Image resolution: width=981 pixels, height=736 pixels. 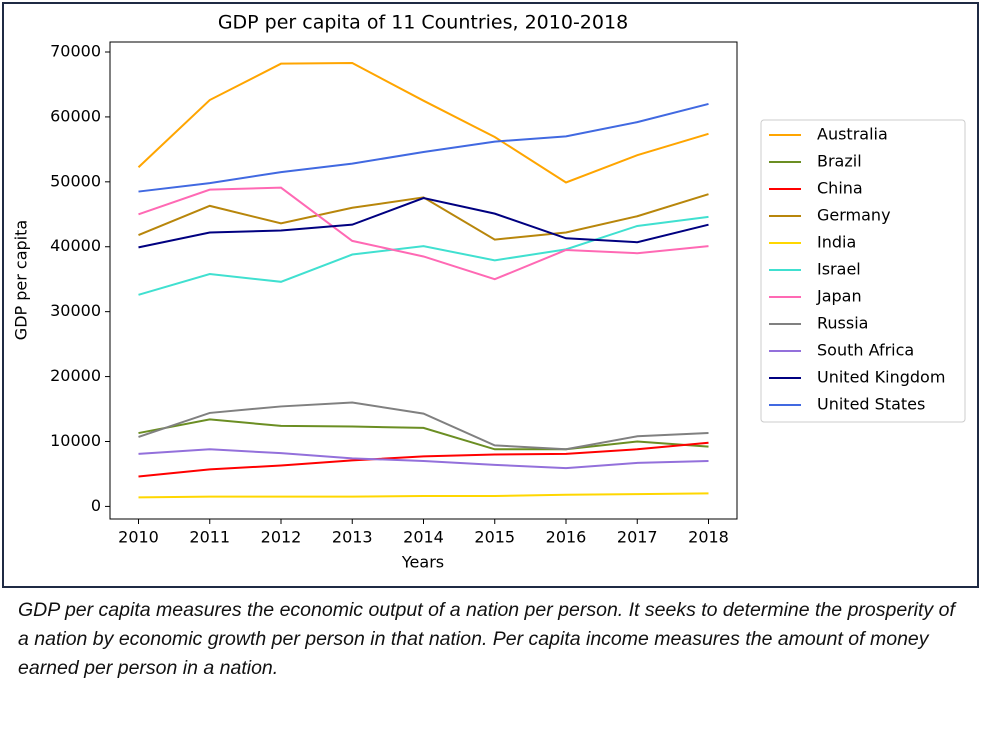 I want to click on legend-label: Germany, so click(x=854, y=215).